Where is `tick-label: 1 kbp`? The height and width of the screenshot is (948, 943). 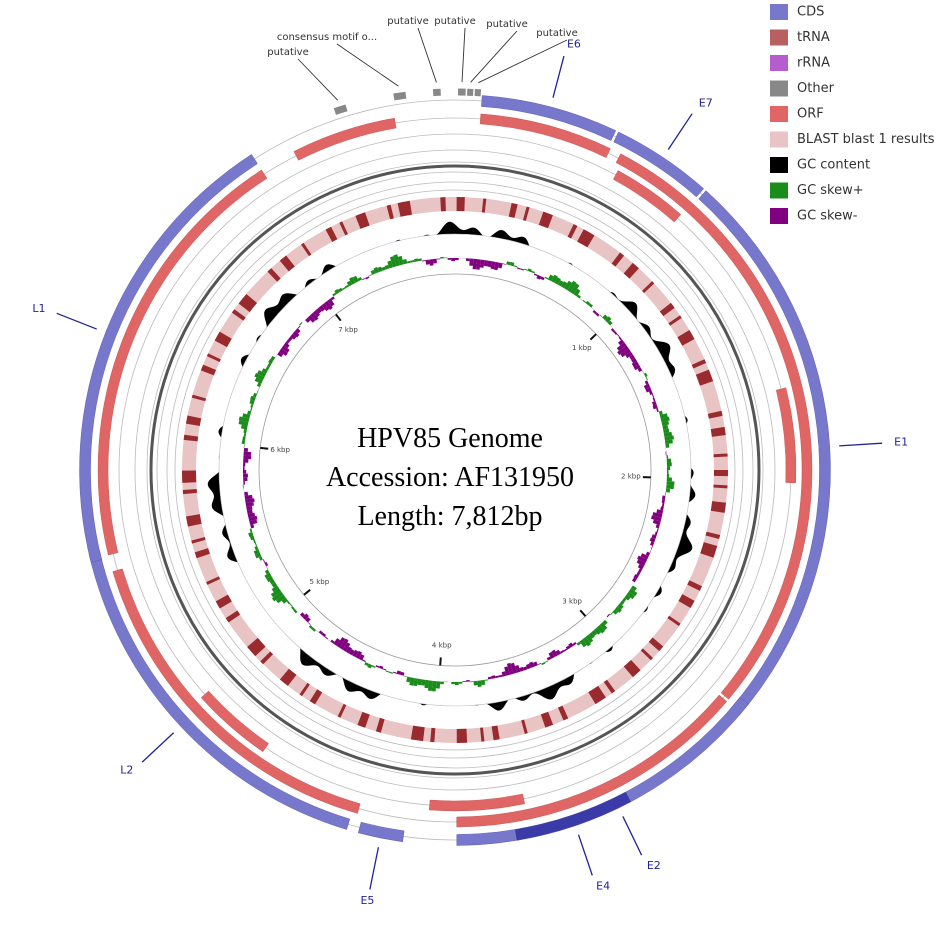 tick-label: 1 kbp is located at coordinates (582, 348).